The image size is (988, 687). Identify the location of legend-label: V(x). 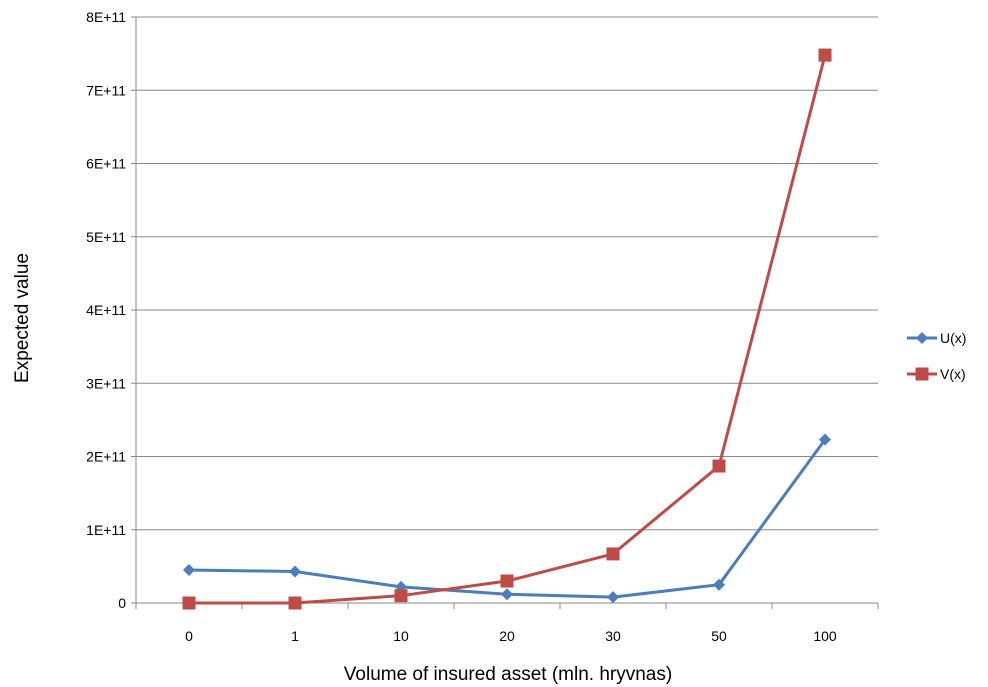
(953, 374).